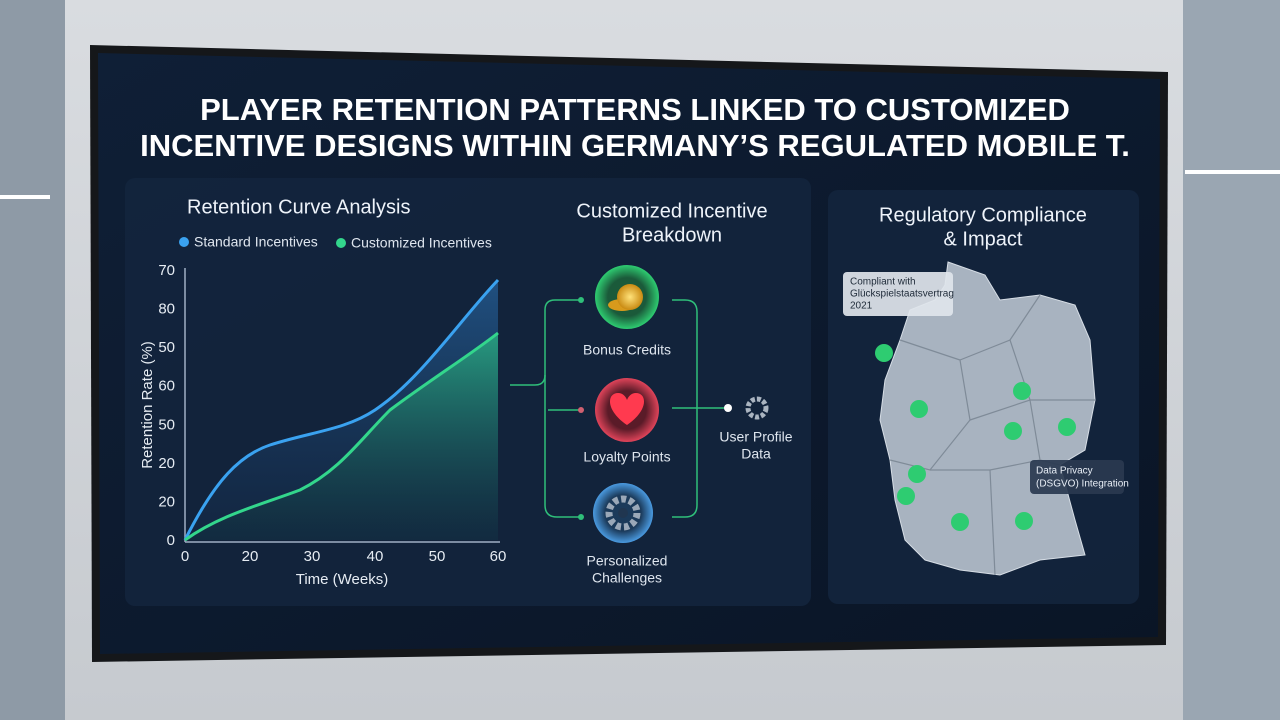 The height and width of the screenshot is (720, 1280). I want to click on callout-text: Data Privacy, so click(1064, 471).